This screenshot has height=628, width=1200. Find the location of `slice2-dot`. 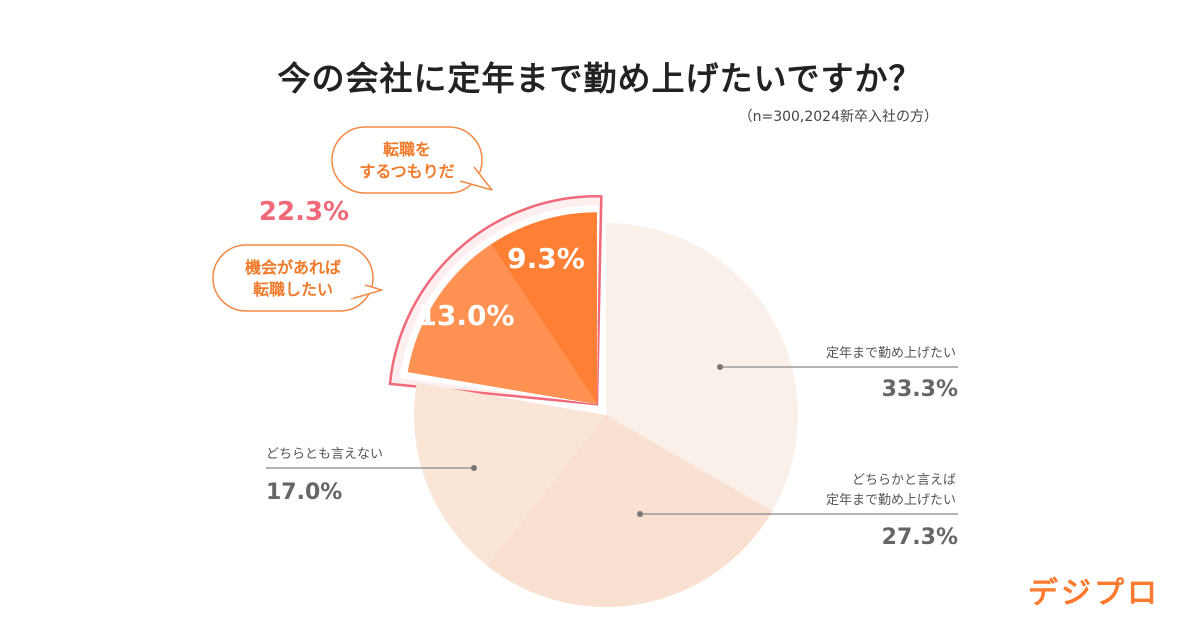

slice2-dot is located at coordinates (640, 514).